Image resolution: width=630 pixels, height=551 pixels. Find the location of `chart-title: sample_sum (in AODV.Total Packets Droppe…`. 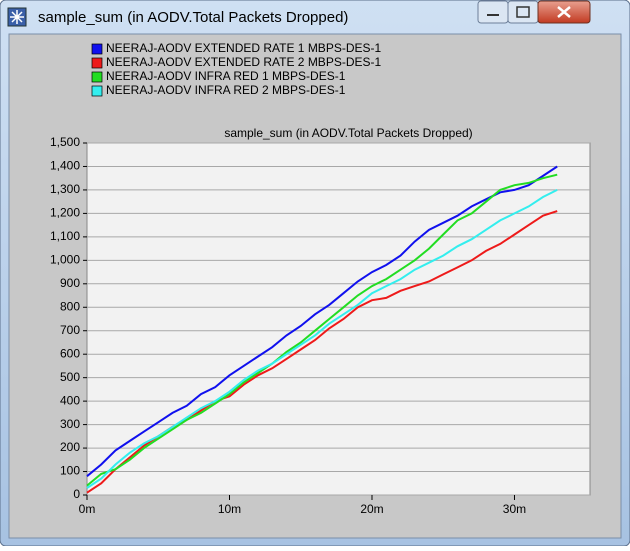

chart-title: sample_sum (in AODV.Total Packets Droppe… is located at coordinates (348, 133).